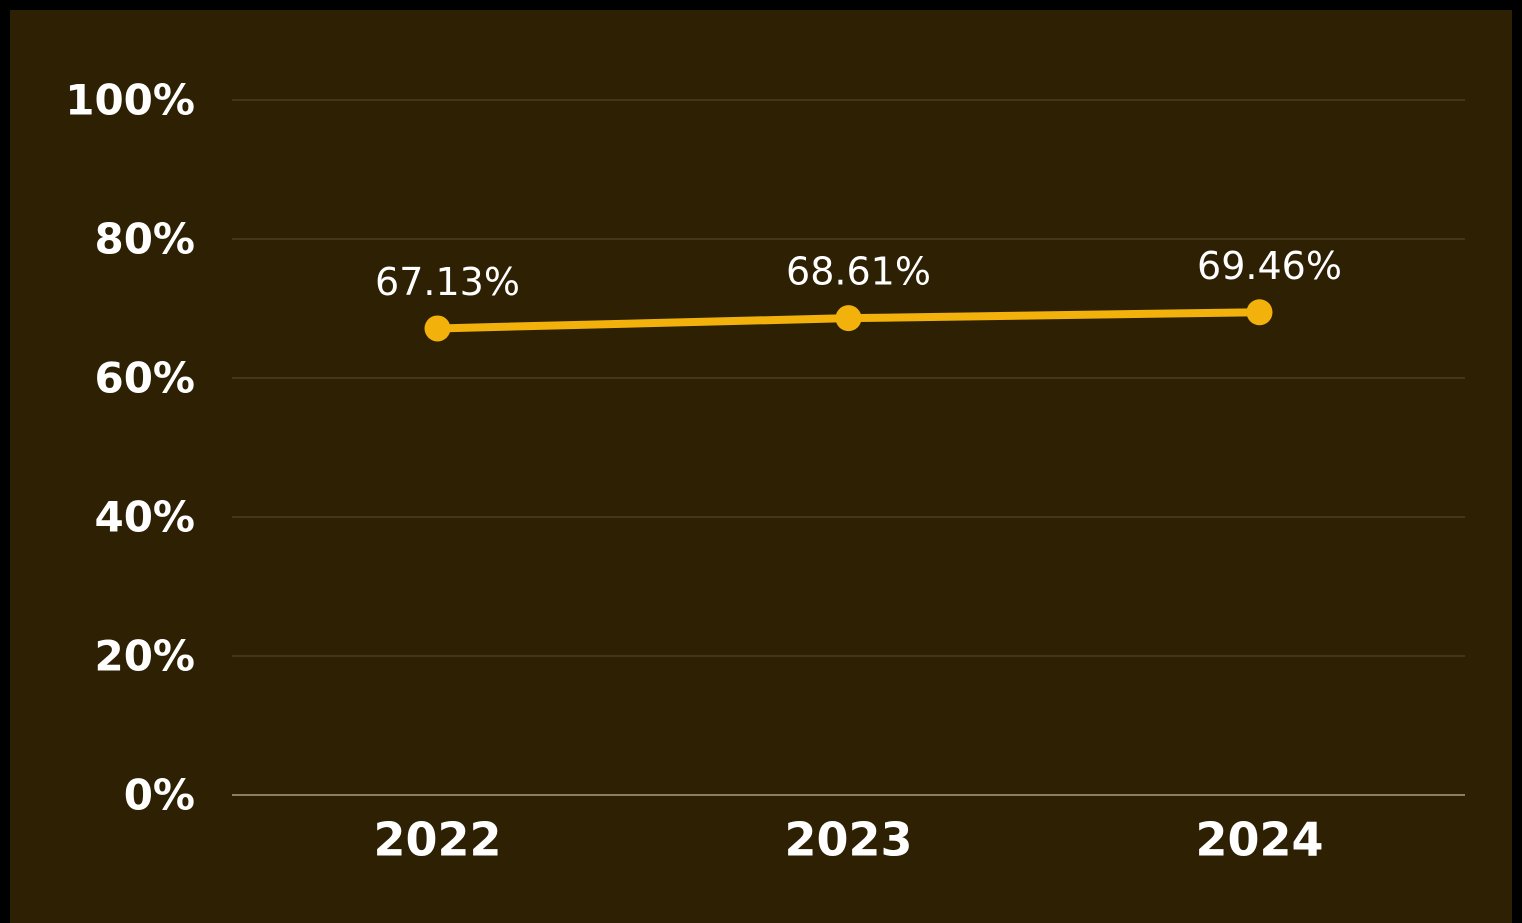 The image size is (1522, 923). I want to click on x-tick-label: 2023, so click(848, 840).